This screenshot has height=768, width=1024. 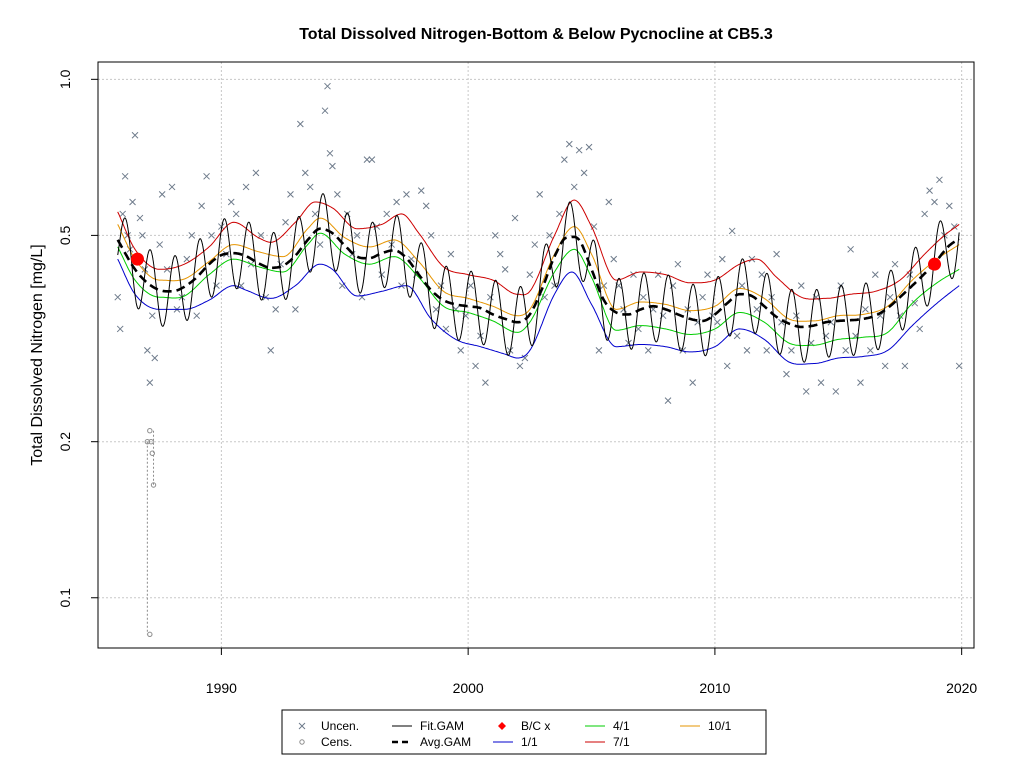 I want to click on legend-label: Avg.GAM, so click(x=445, y=742).